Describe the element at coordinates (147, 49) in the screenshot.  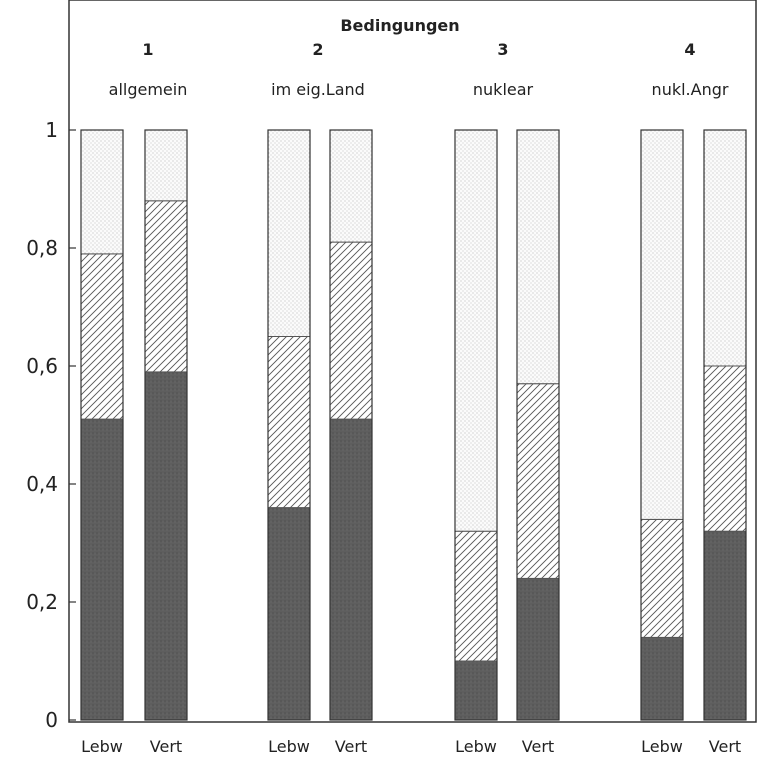
I see `group-number: 1` at that location.